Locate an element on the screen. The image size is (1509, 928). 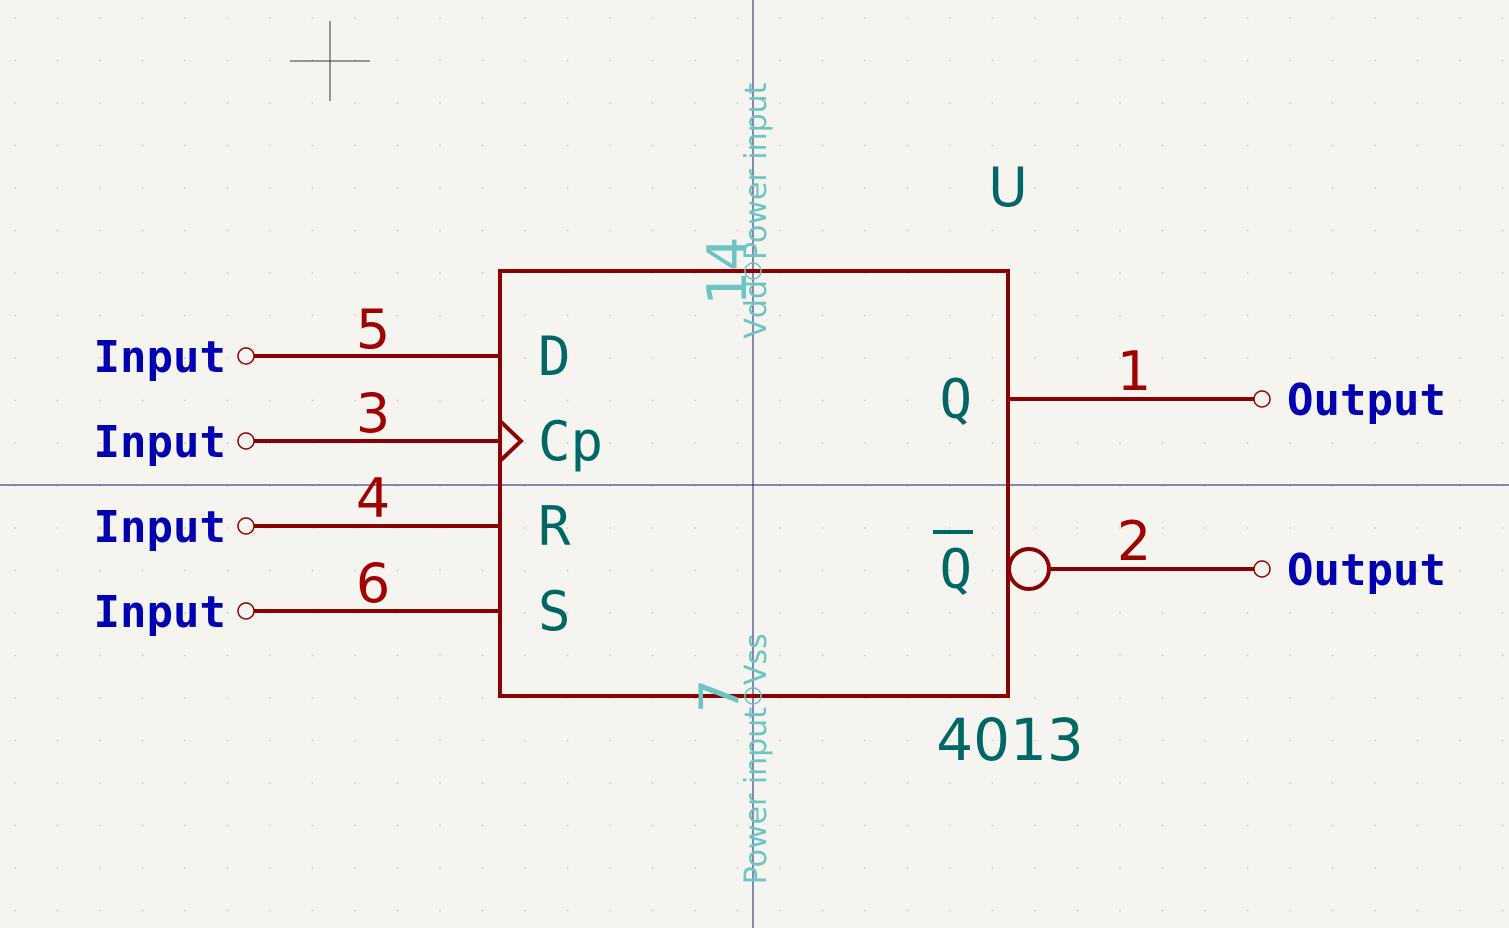
pin-q: 1 Q Output is located at coordinates (1192, 385).